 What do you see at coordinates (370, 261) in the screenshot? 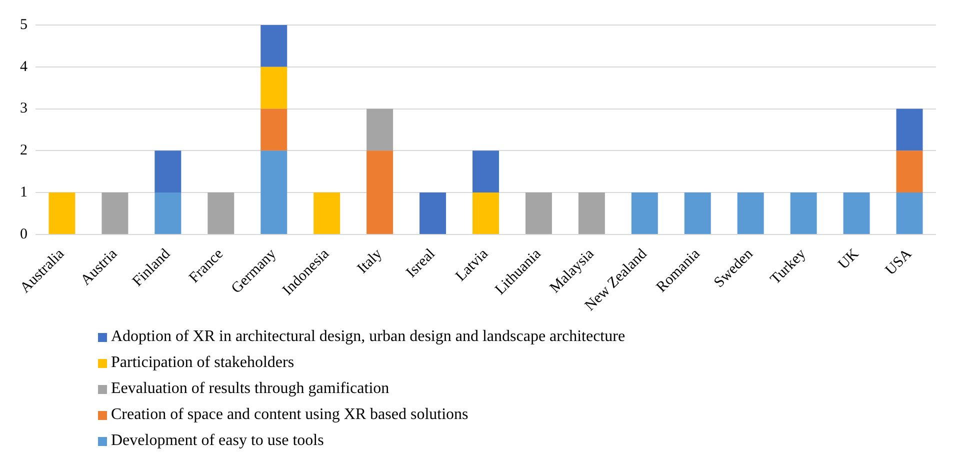
I see `x-tick-label: Italy` at bounding box center [370, 261].